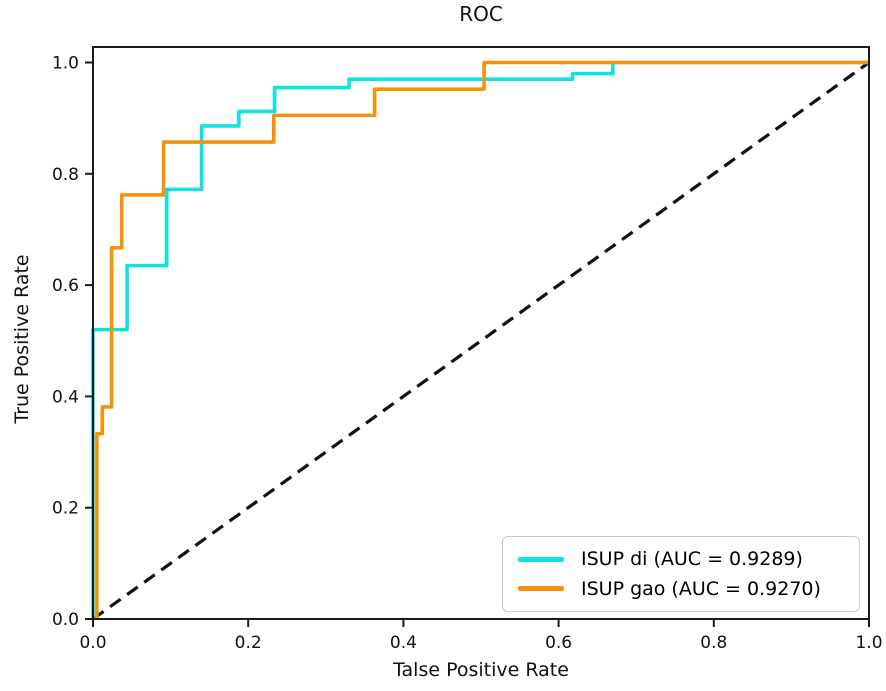 This screenshot has height=691, width=886. I want to click on y-tick-label: 0.2, so click(65, 509).